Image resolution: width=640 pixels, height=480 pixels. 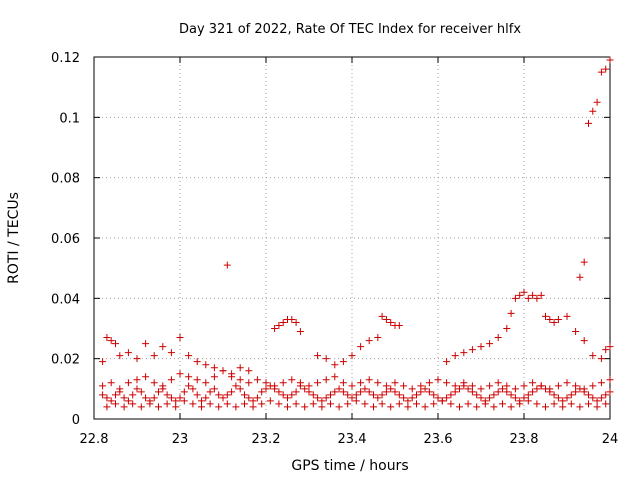 I want to click on x-axis-label: GPS time / hours, so click(x=349, y=466).